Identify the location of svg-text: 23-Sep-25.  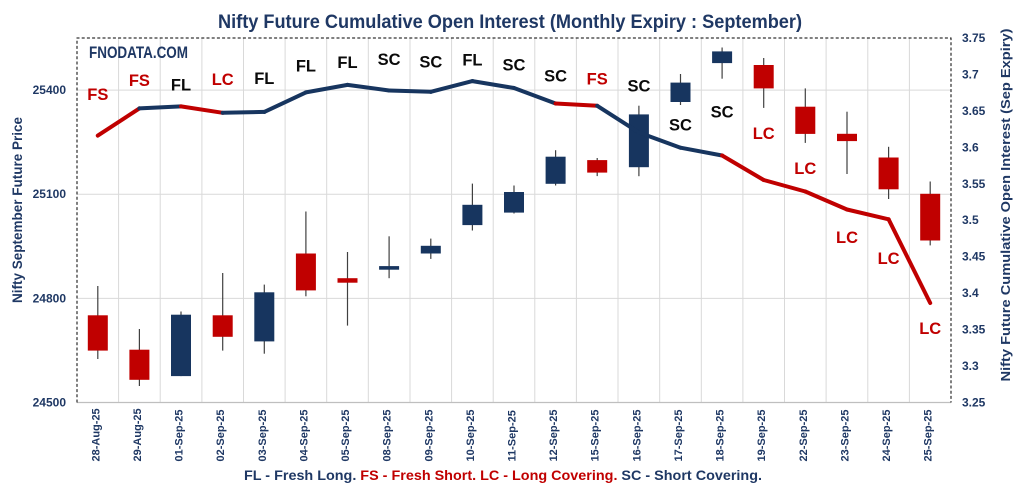
(846, 436).